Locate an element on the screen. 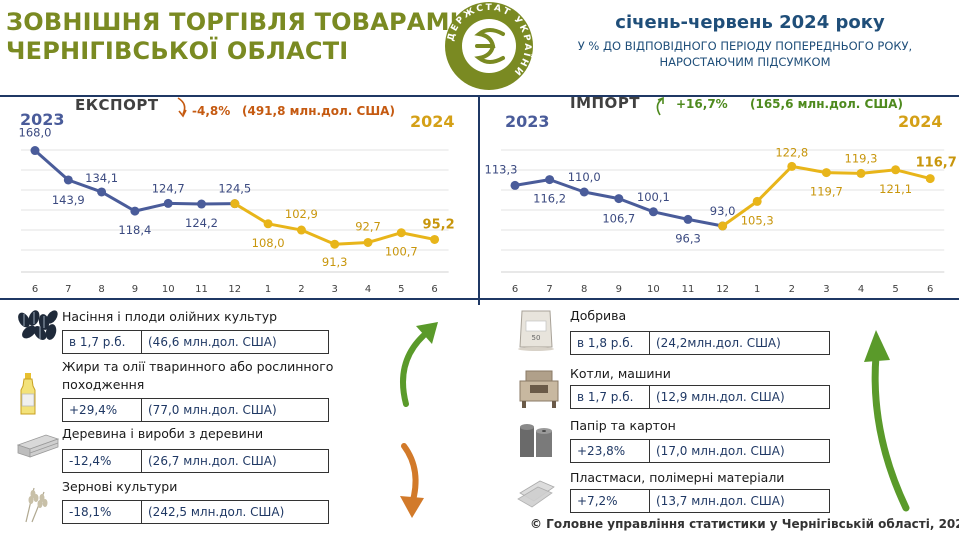  import-growth-arrow-icon is located at coordinates (887, 421).